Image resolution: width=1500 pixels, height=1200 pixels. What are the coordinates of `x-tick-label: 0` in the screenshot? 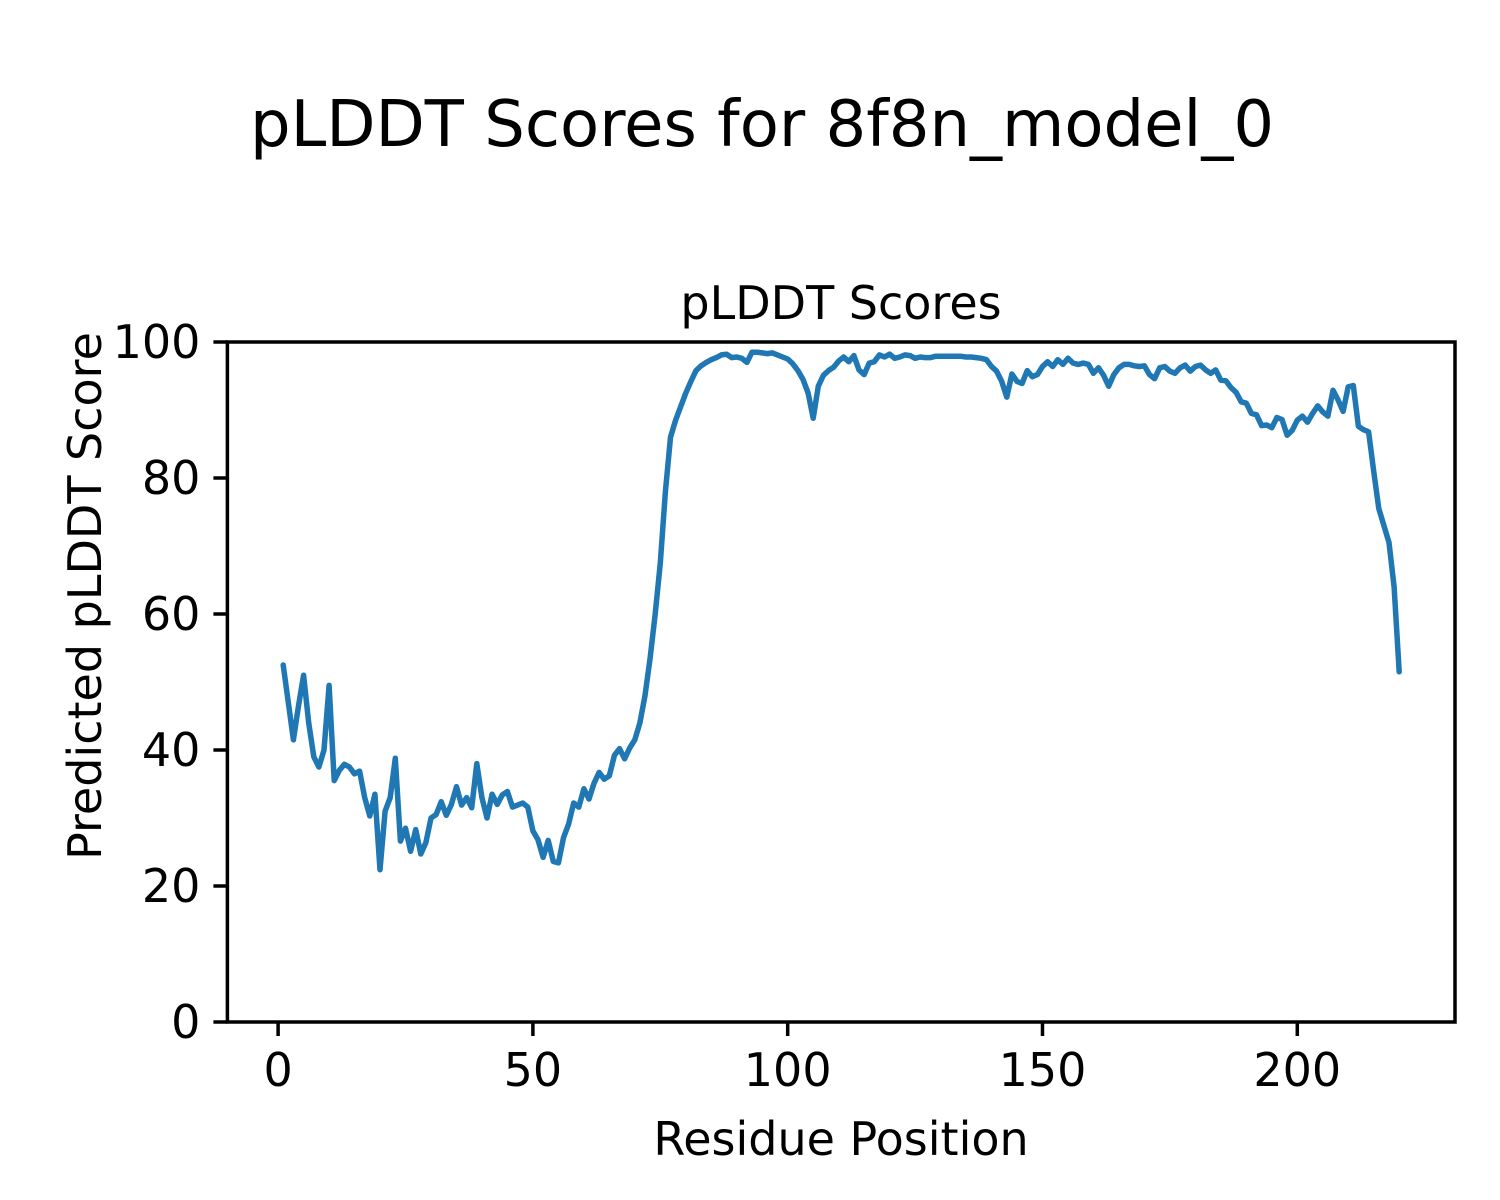 It's located at (277, 1070).